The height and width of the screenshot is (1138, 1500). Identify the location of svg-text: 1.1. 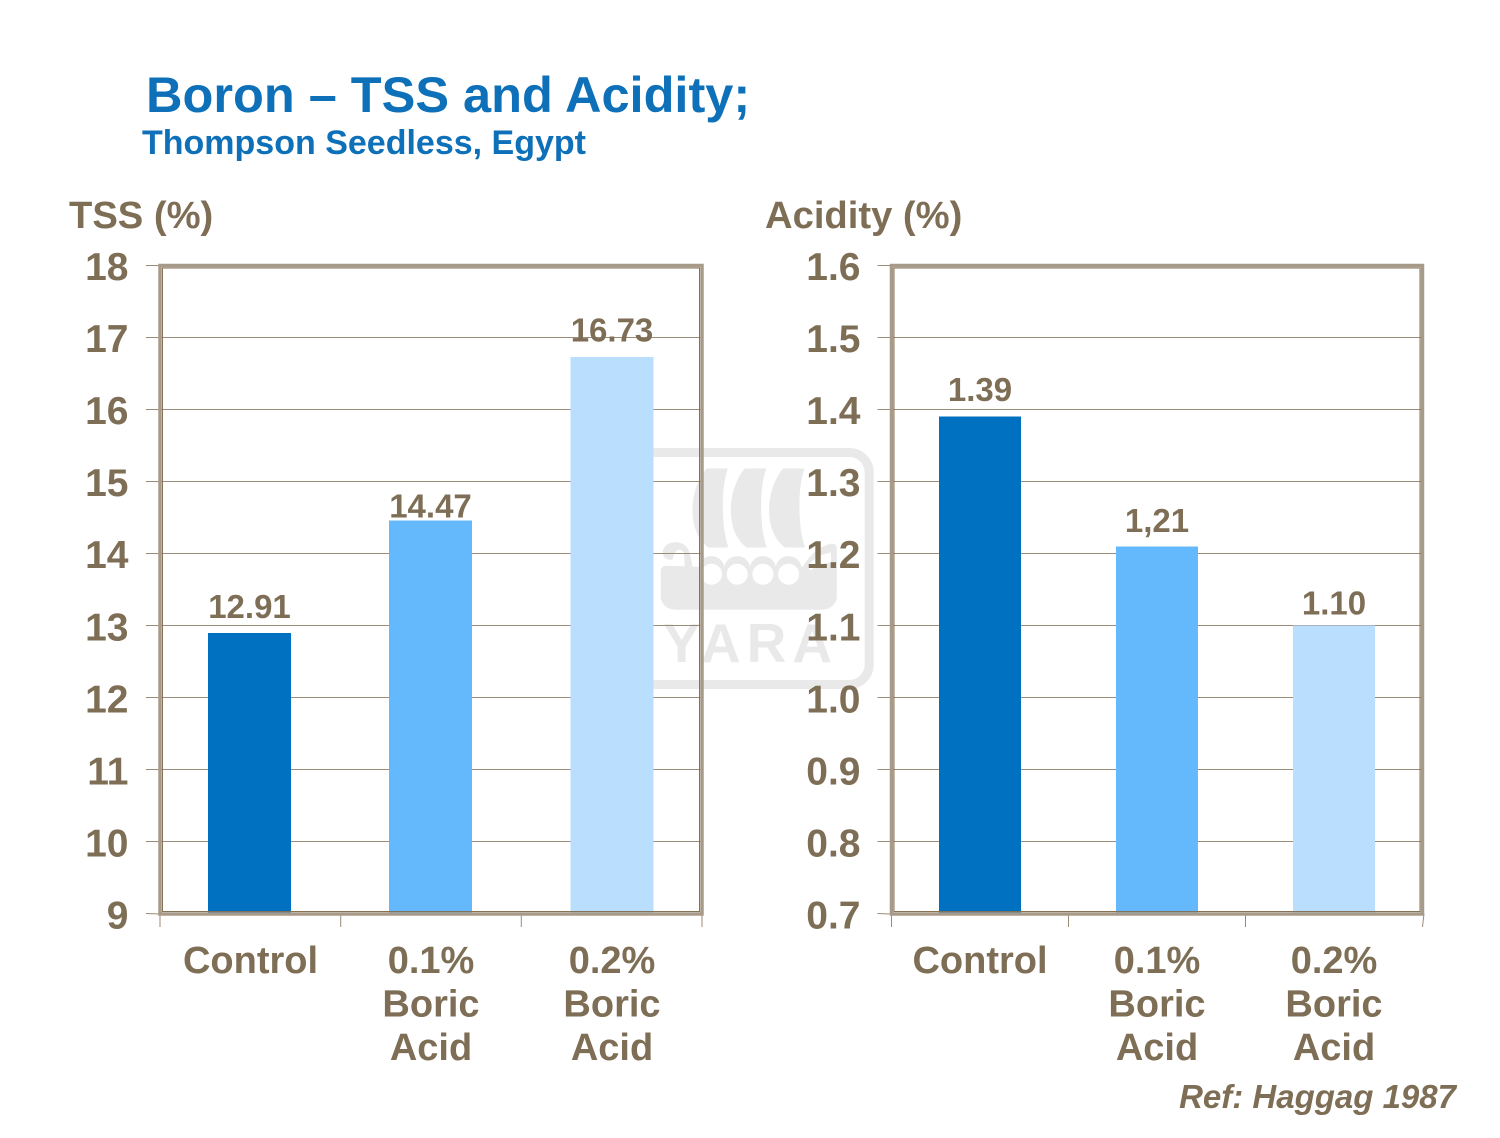
(833, 627).